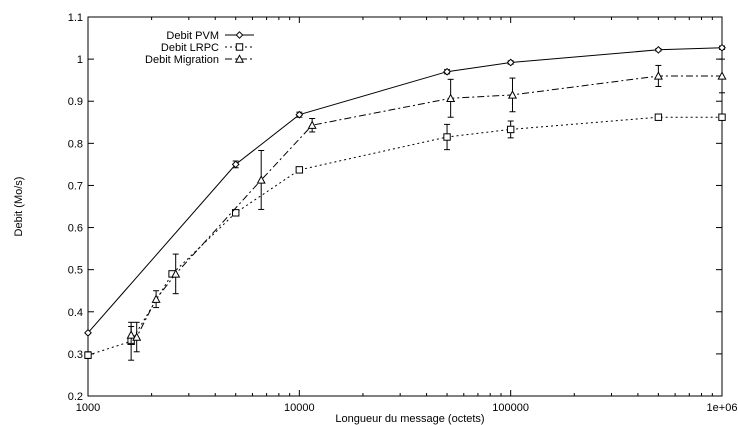 This screenshot has width=738, height=425. What do you see at coordinates (75, 313) in the screenshot?
I see `y-tick-label: 0.4` at bounding box center [75, 313].